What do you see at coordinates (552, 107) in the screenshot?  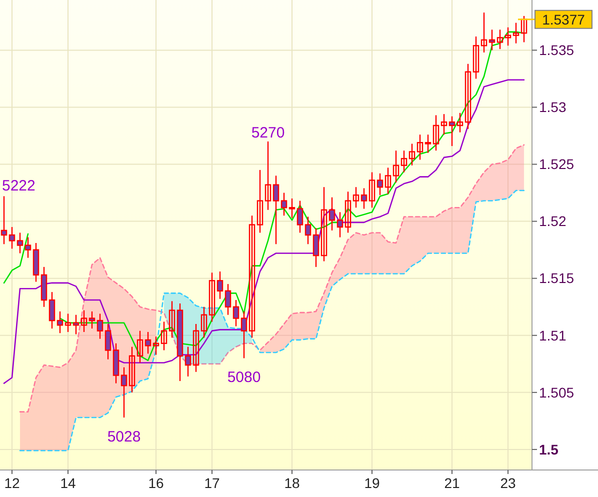 I see `y-tick-label: 1.53` at bounding box center [552, 107].